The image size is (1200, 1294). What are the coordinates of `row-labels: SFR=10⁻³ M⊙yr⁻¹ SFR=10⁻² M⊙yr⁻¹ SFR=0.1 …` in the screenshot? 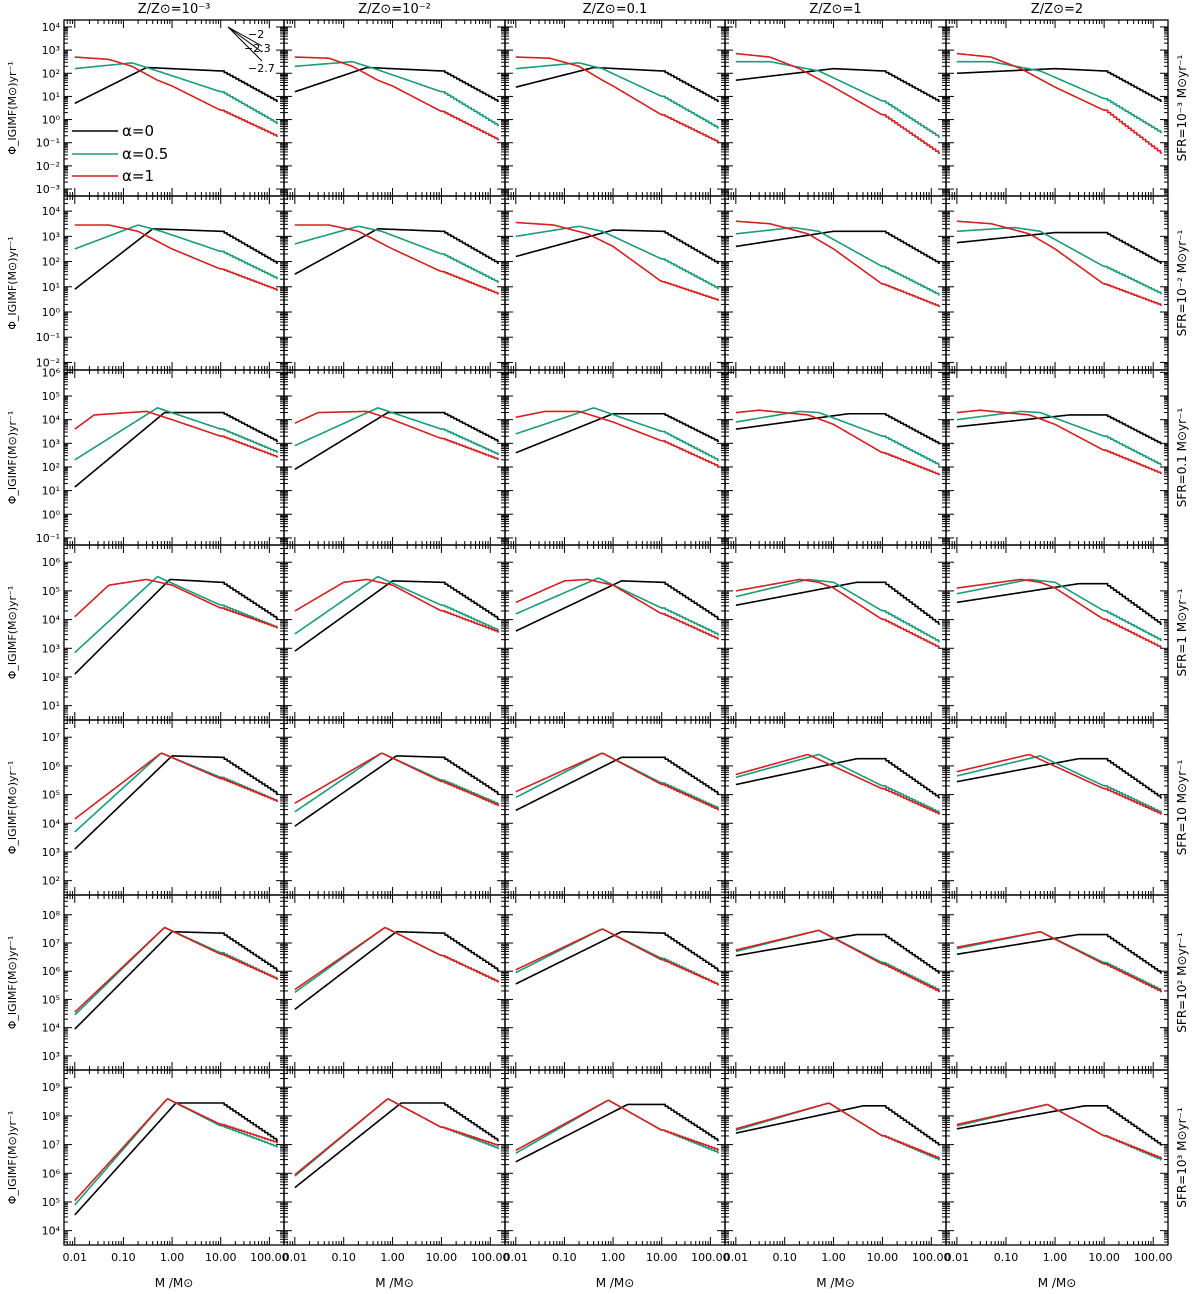 It's located at (1182, 630).